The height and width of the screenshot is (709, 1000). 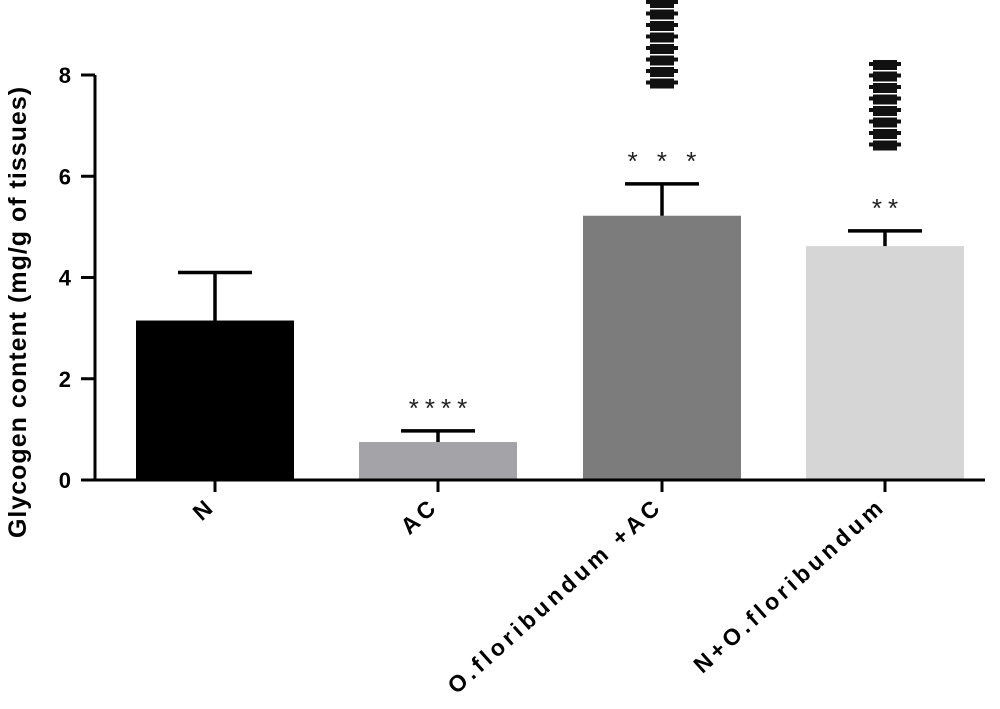 What do you see at coordinates (78, 278) in the screenshot?
I see `y-axis: 0 2 4 6 8` at bounding box center [78, 278].